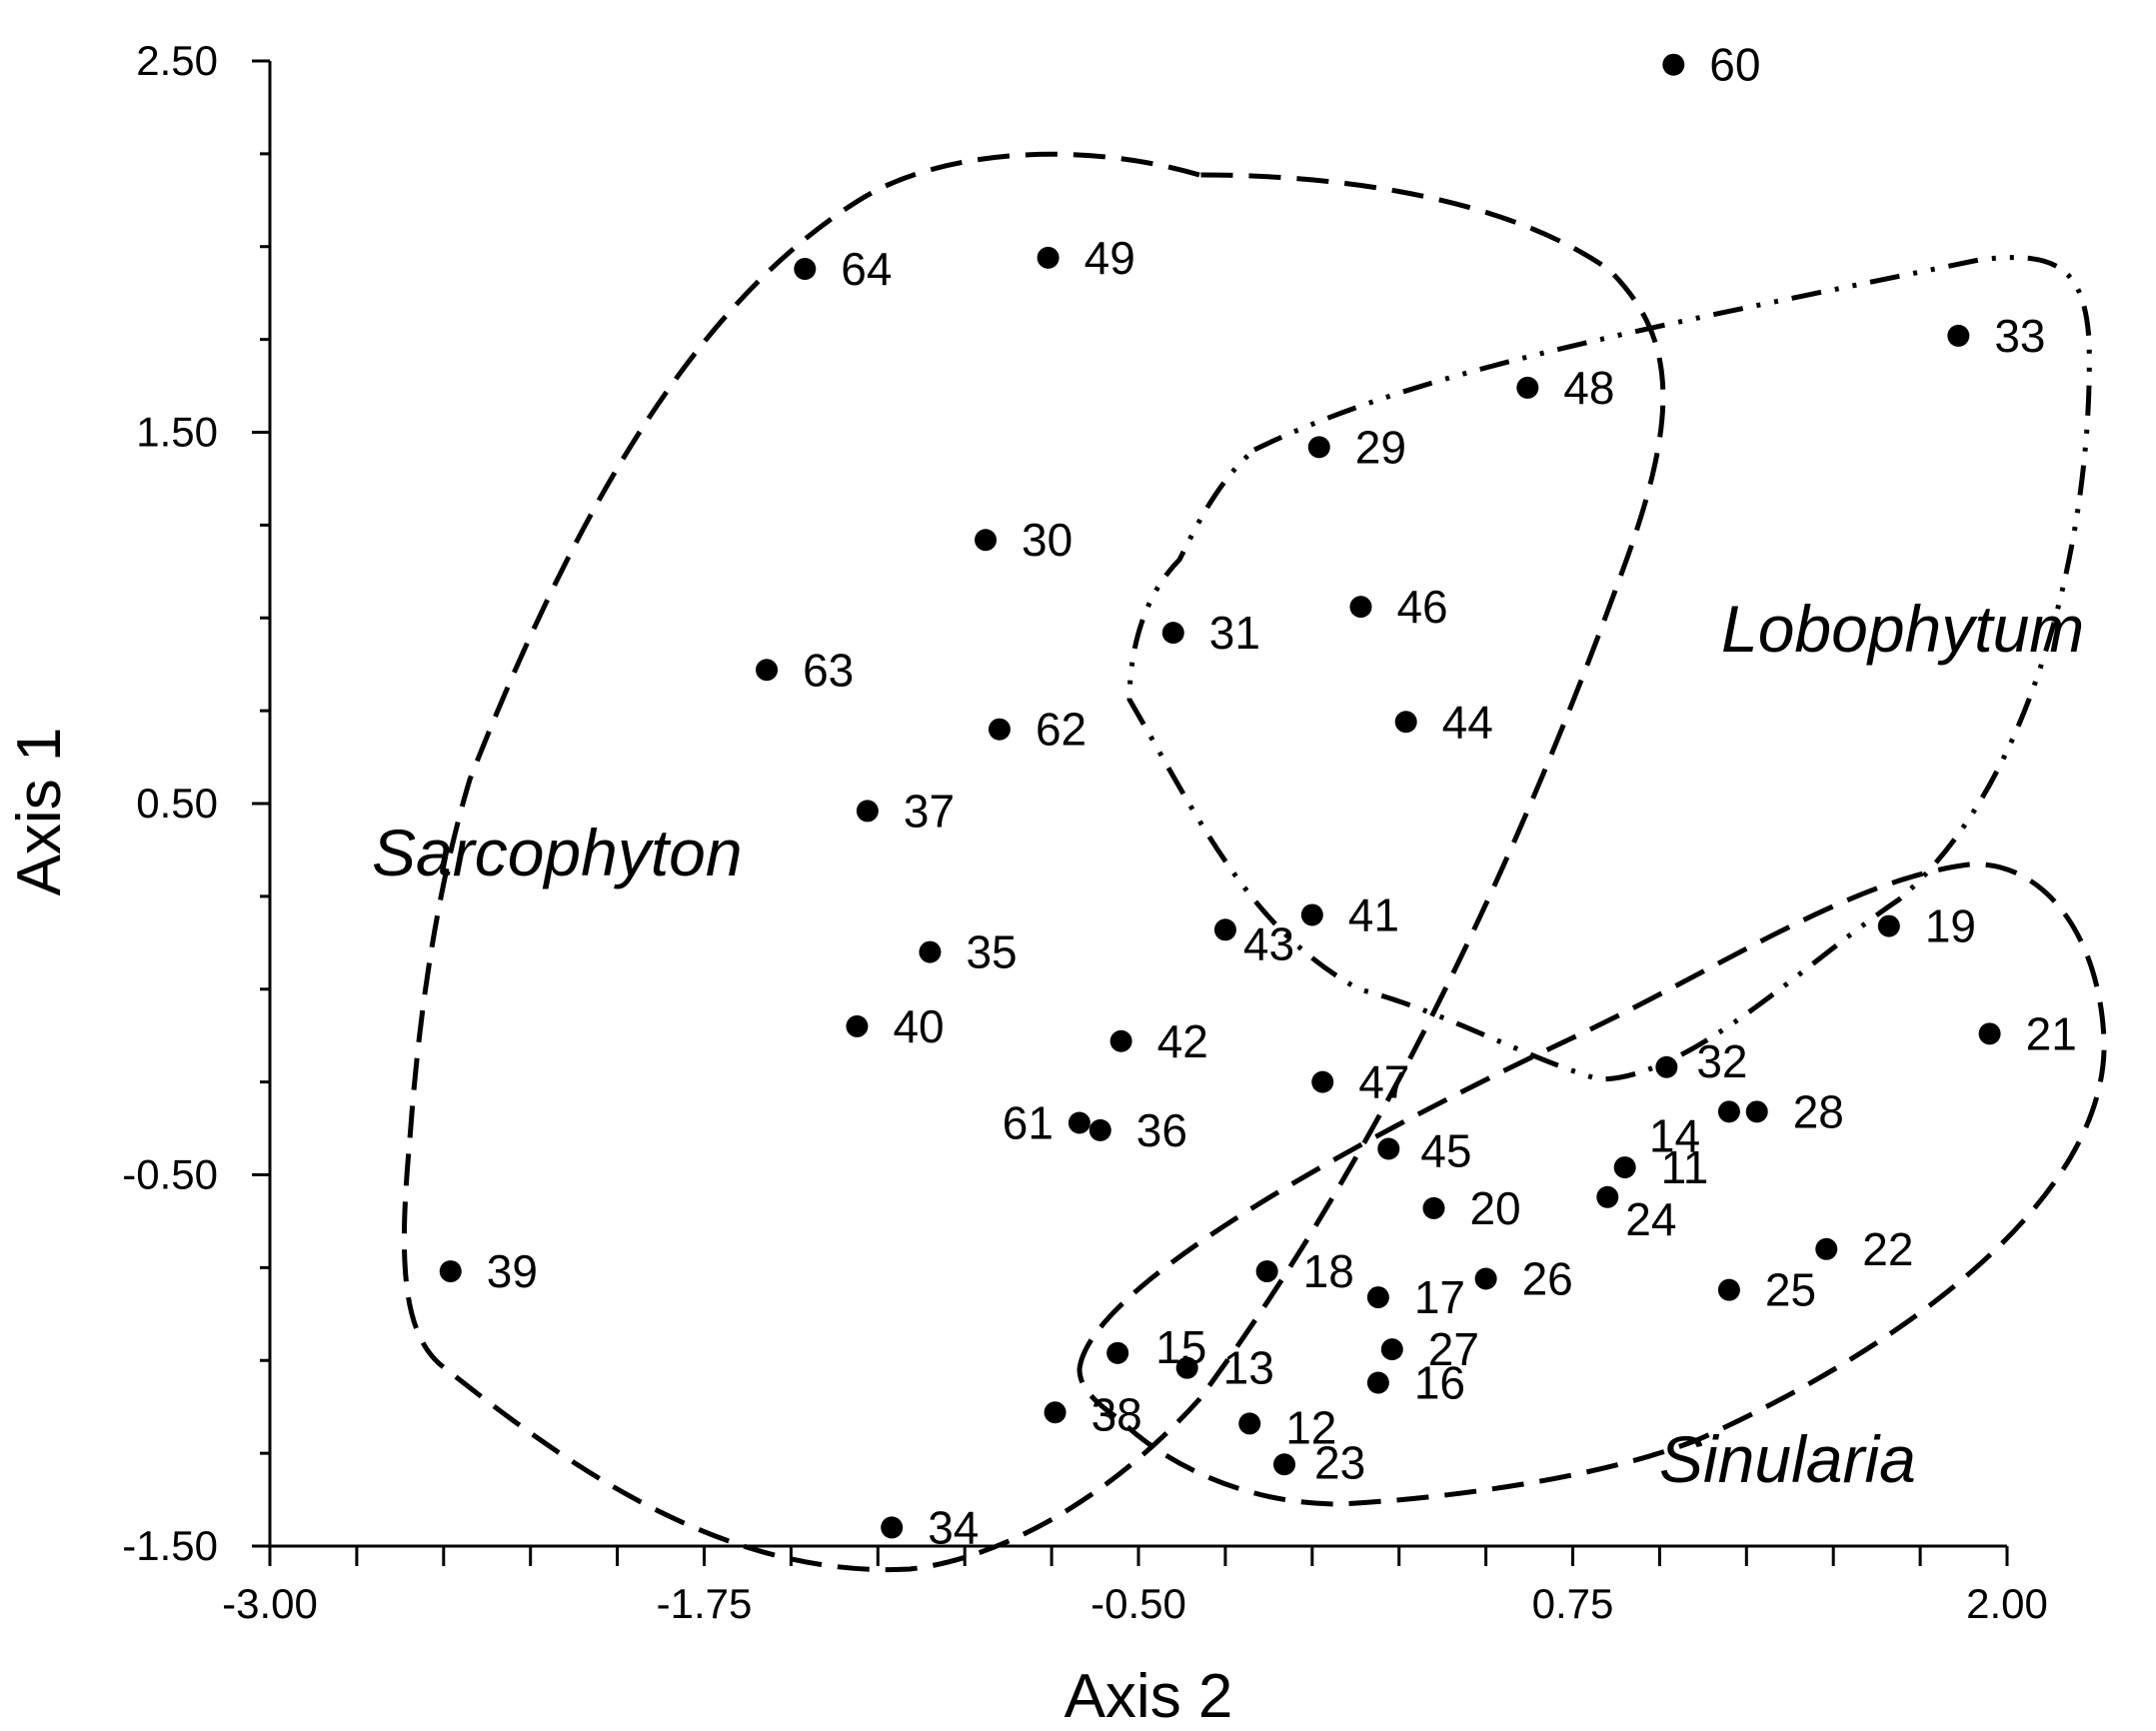  What do you see at coordinates (270, 1604) in the screenshot?
I see `x-tick-label: -3.00` at bounding box center [270, 1604].